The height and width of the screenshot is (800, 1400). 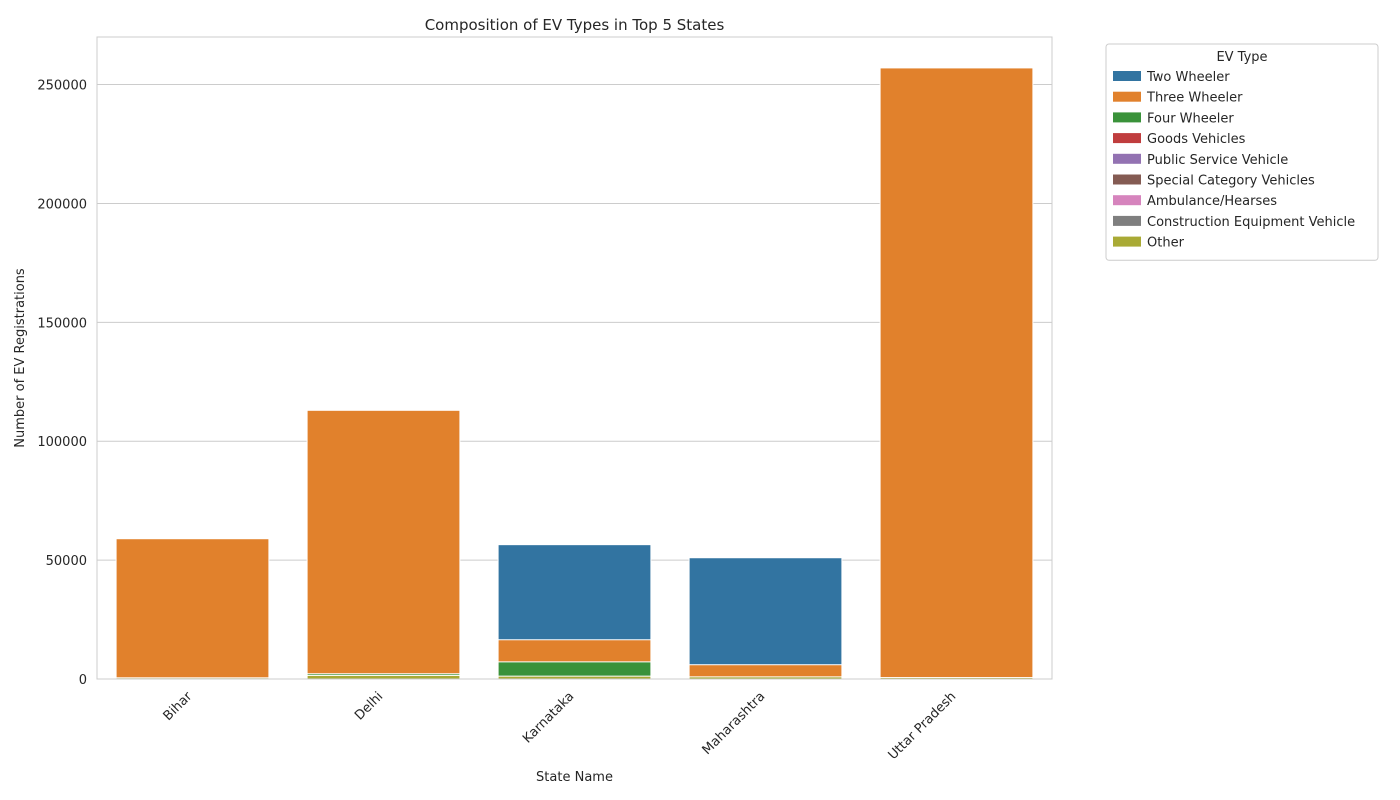 What do you see at coordinates (1241, 57) in the screenshot?
I see `legend-title: EV Type` at bounding box center [1241, 57].